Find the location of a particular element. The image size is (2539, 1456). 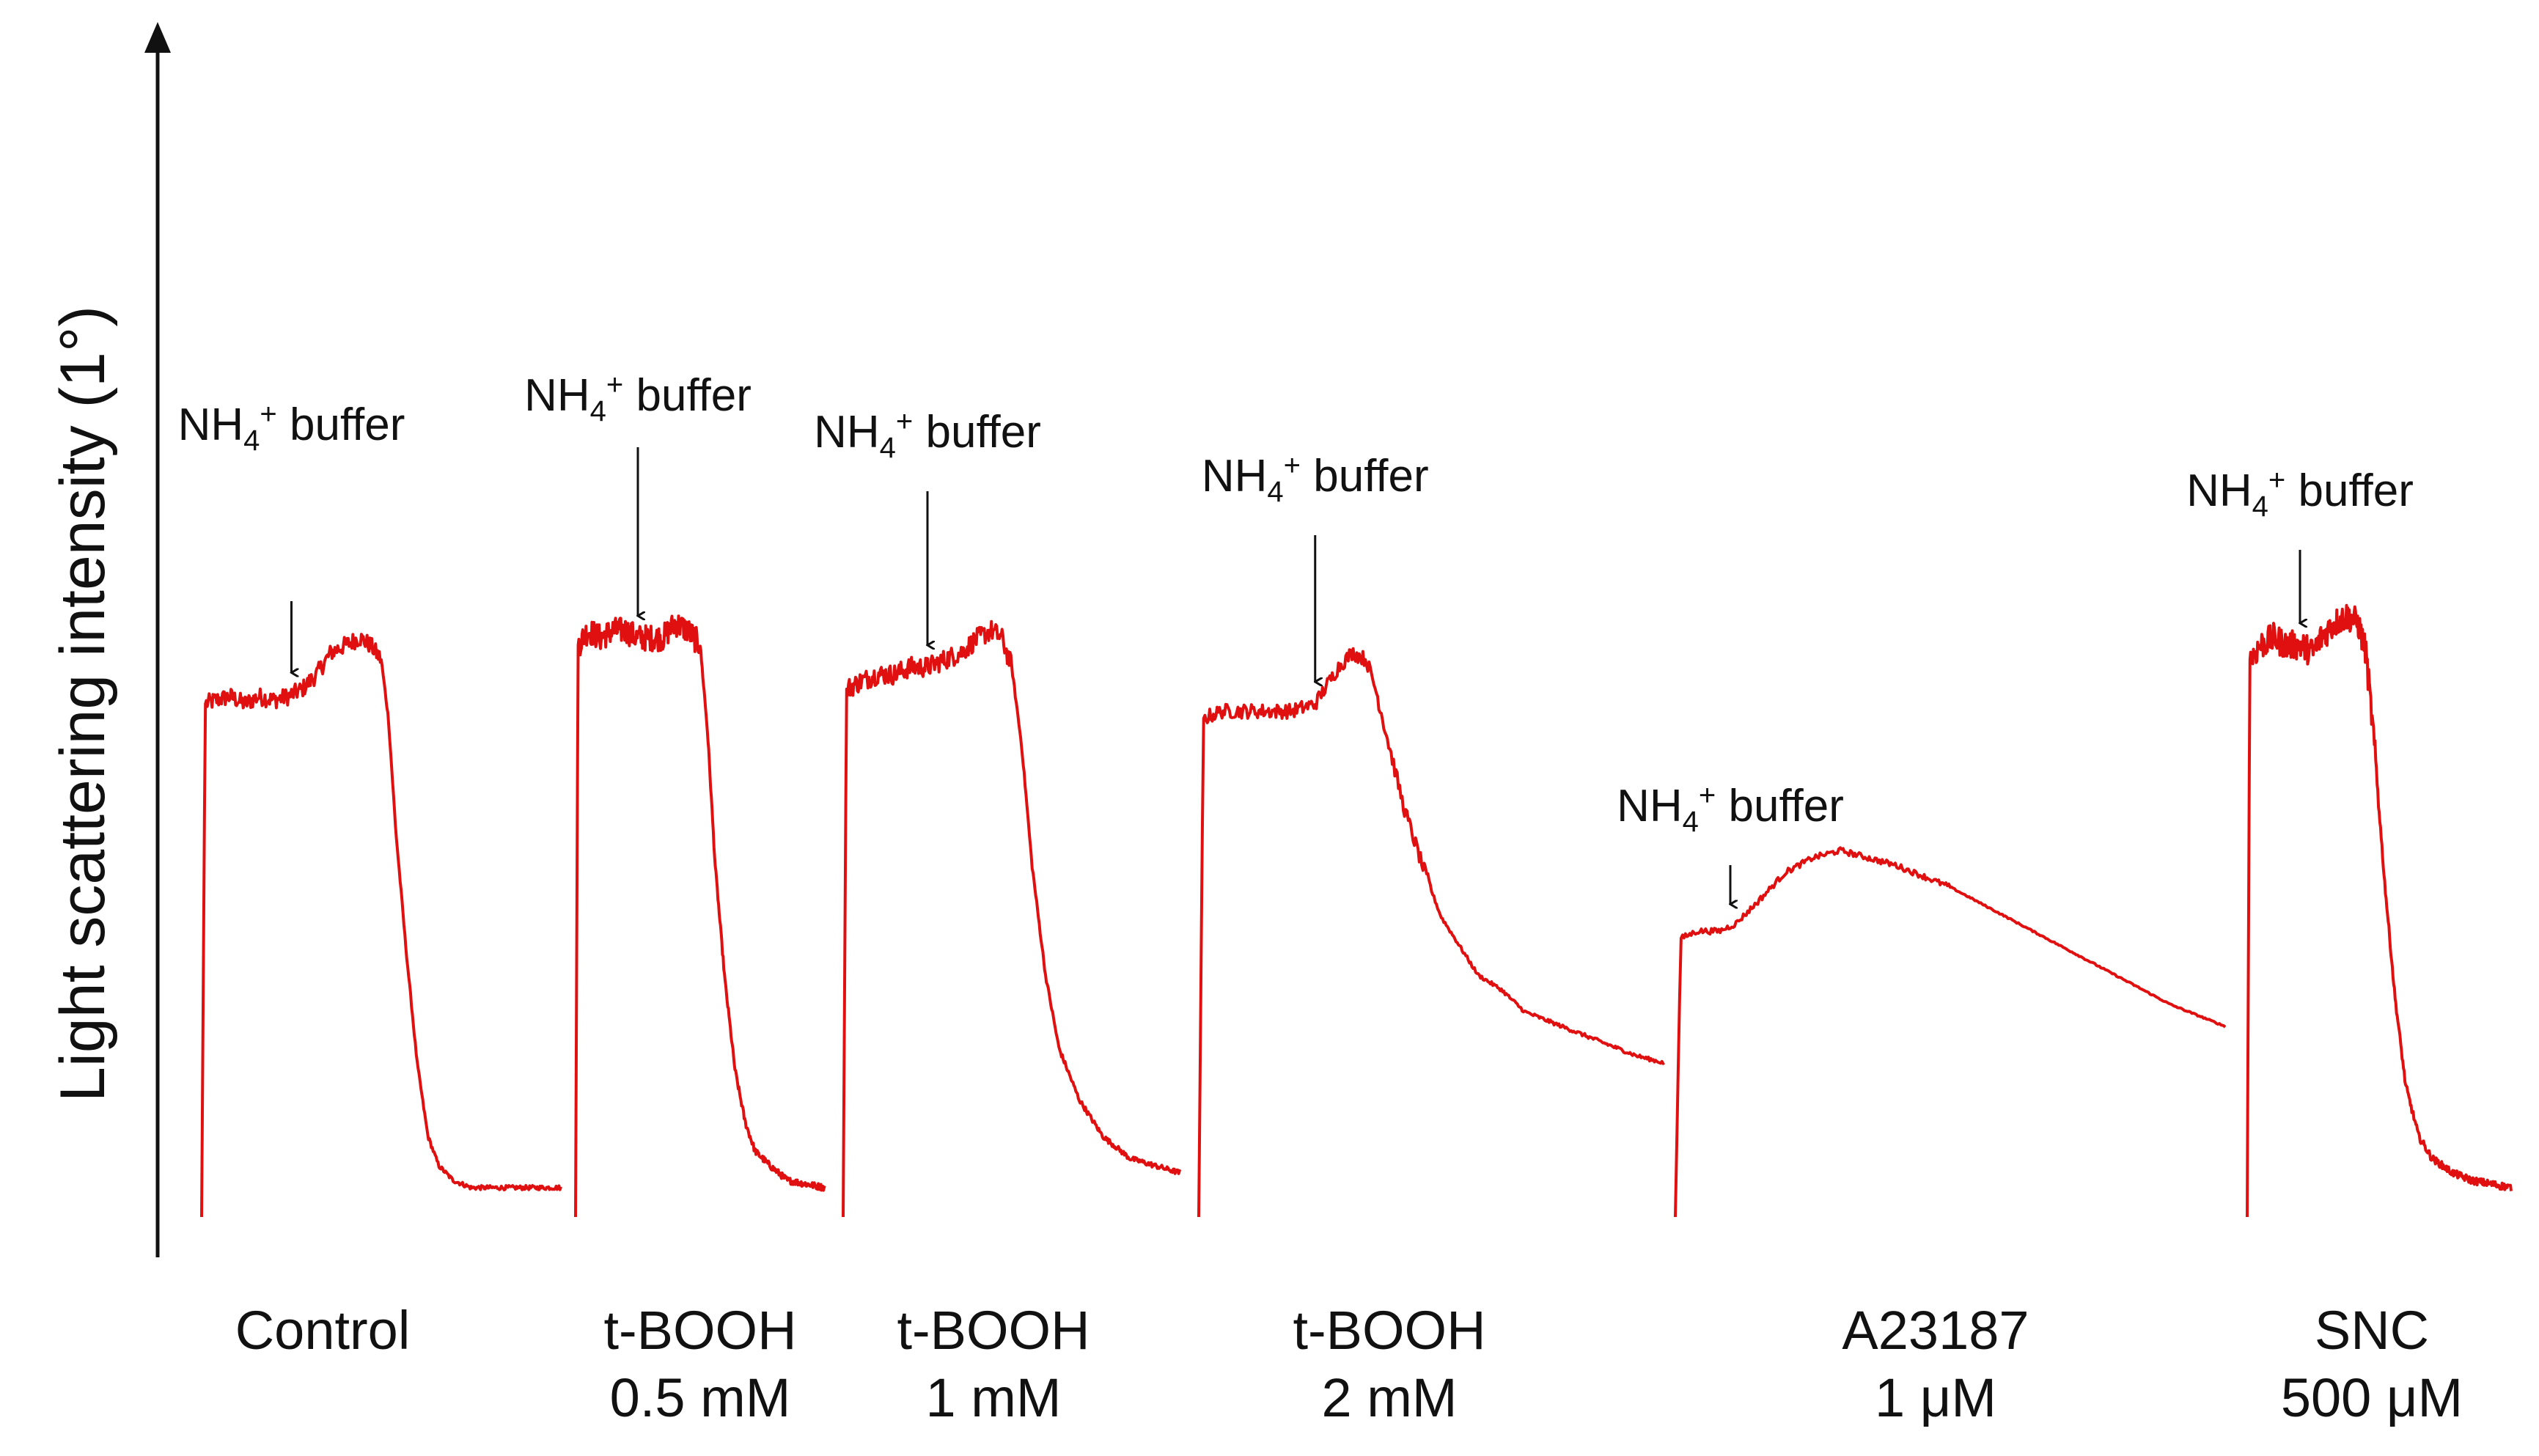

annotation-label-2: NH4+ buffer is located at coordinates (638, 398).